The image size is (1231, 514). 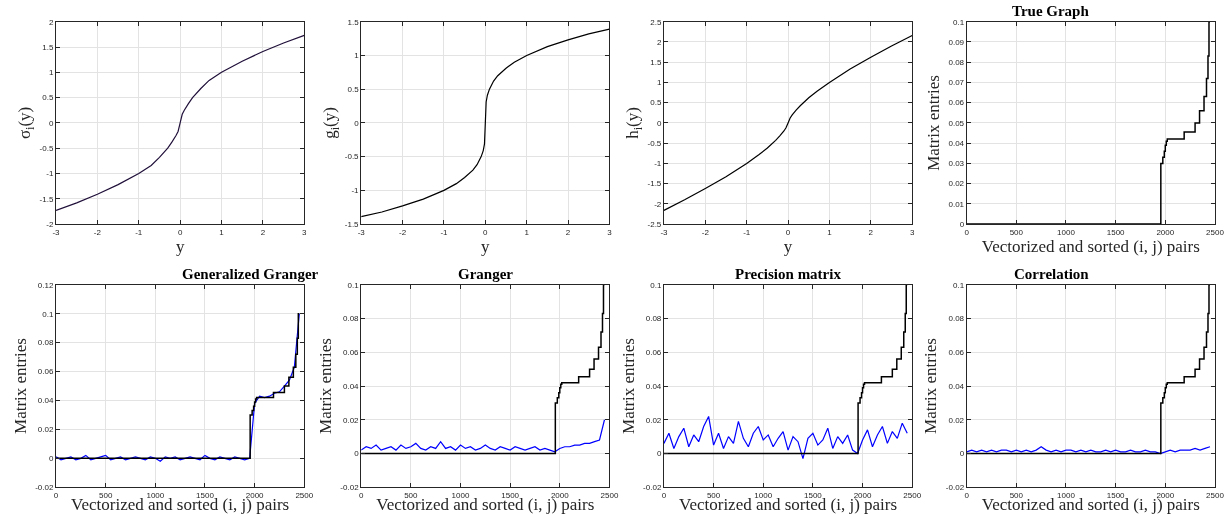 What do you see at coordinates (656, 22) in the screenshot?
I see `y-tick-label: 2.5` at bounding box center [656, 22].